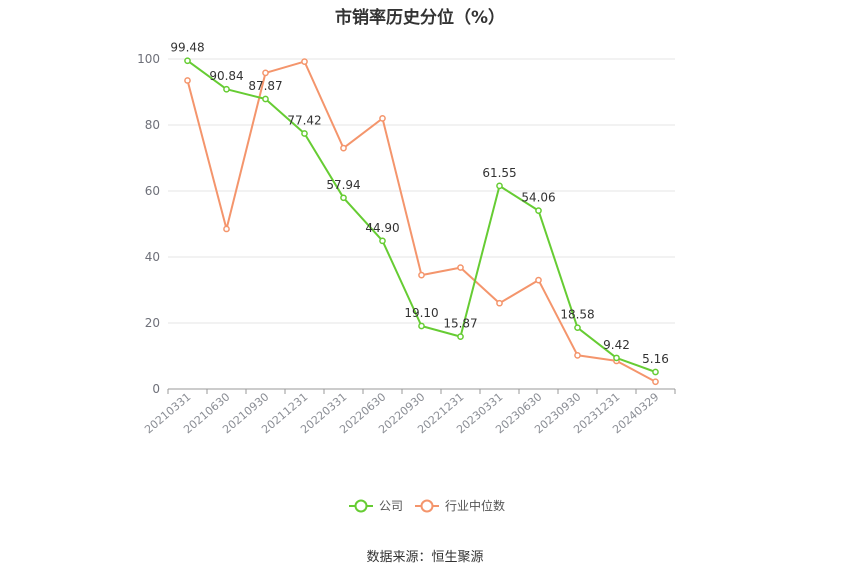 This screenshot has height=575, width=850. Describe the element at coordinates (382, 228) in the screenshot. I see `data-label: 44.90` at that location.